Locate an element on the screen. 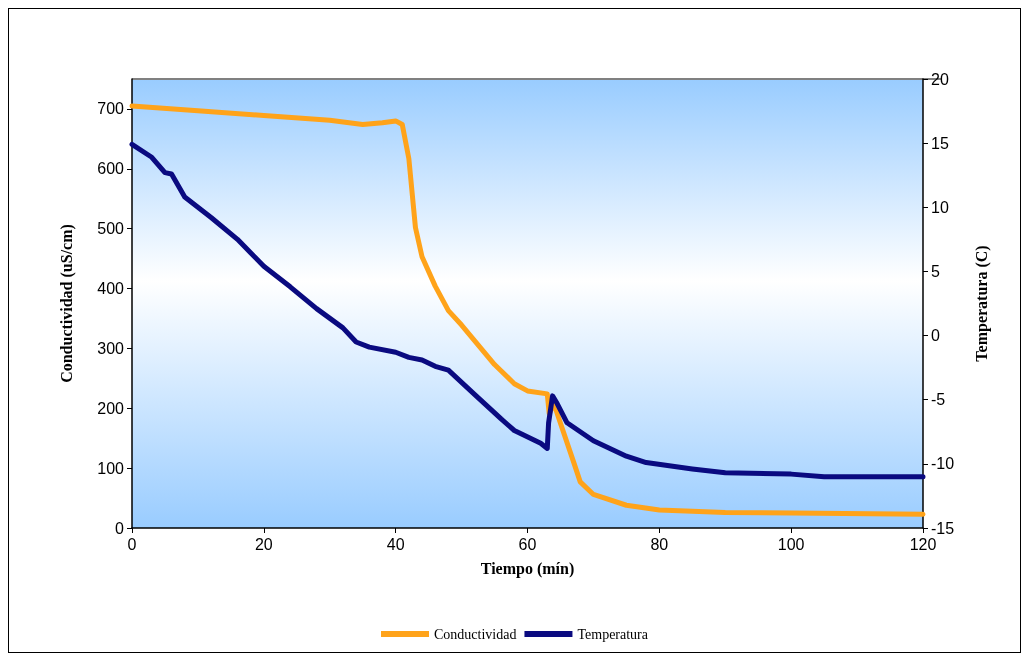 This screenshot has width=1029, height=661. y-tick-label: 200 is located at coordinates (111, 408).